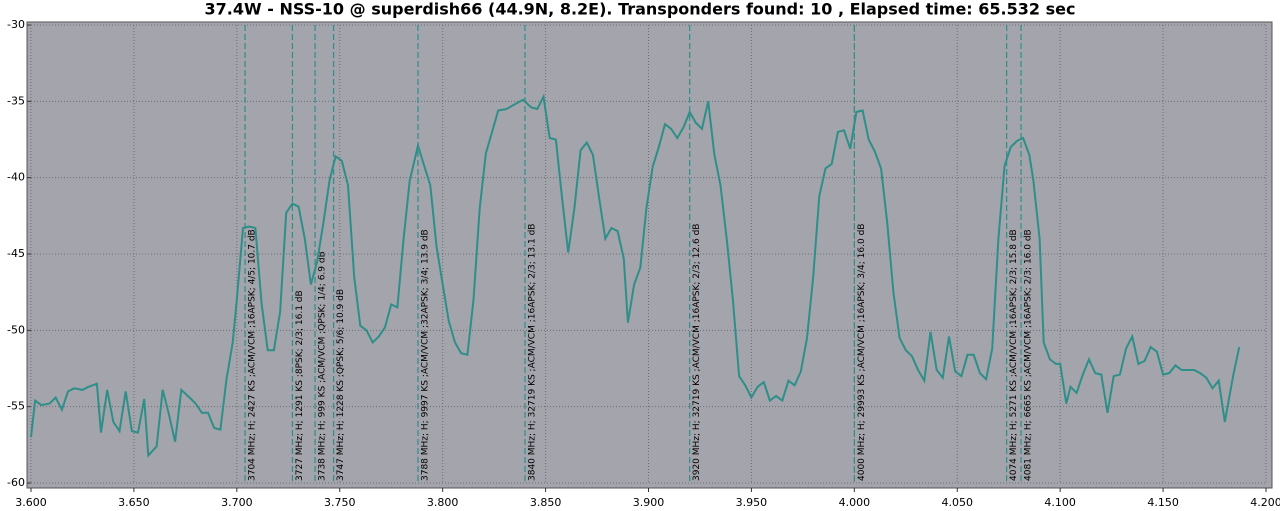  What do you see at coordinates (341, 385) in the screenshot?
I see `transponder-label: 3747 MHz; H; 1228 KS ;QPSK; 5/6; 10.9 dB` at bounding box center [341, 385].